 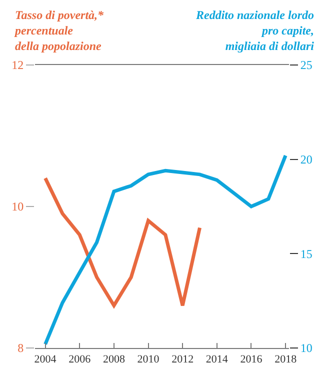 I want to click on x-tick-label: 2018, so click(x=286, y=359).